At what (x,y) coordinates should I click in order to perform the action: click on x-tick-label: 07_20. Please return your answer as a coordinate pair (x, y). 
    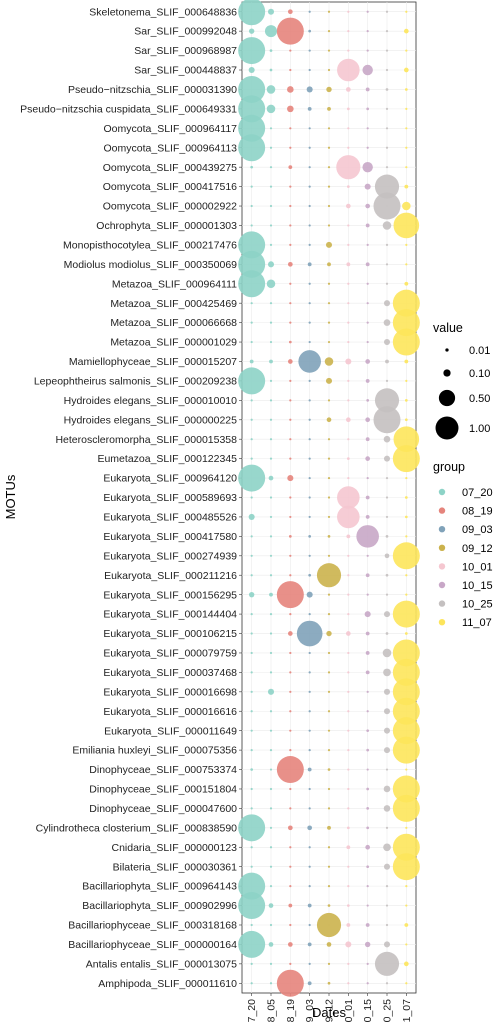
    Looking at the image, I should click on (252, 1010).